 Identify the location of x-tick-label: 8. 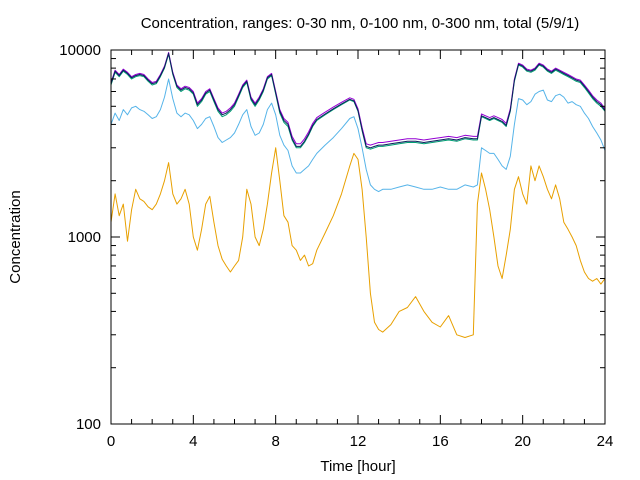
(275, 441).